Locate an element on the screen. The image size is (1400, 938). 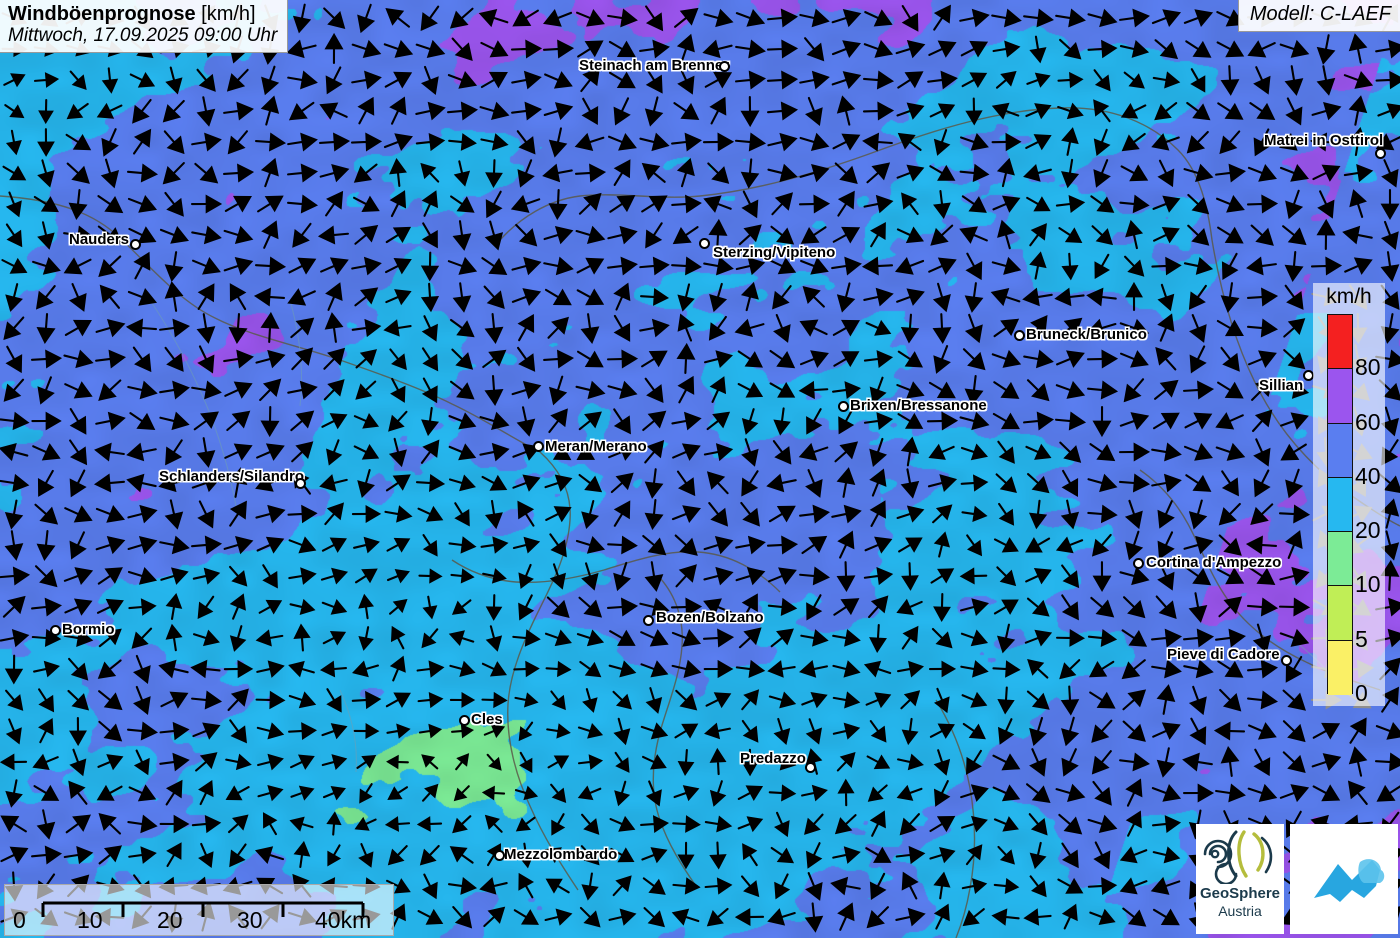
border-line is located at coordinates (270, 324).